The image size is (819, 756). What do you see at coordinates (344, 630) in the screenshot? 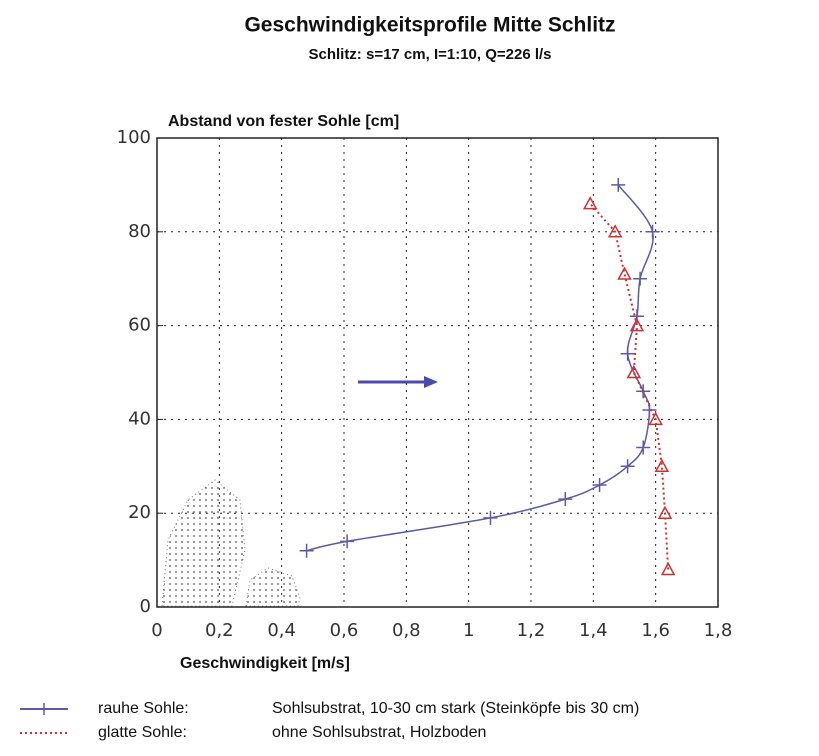
I see `x-tick-label: 0,6` at bounding box center [344, 630].